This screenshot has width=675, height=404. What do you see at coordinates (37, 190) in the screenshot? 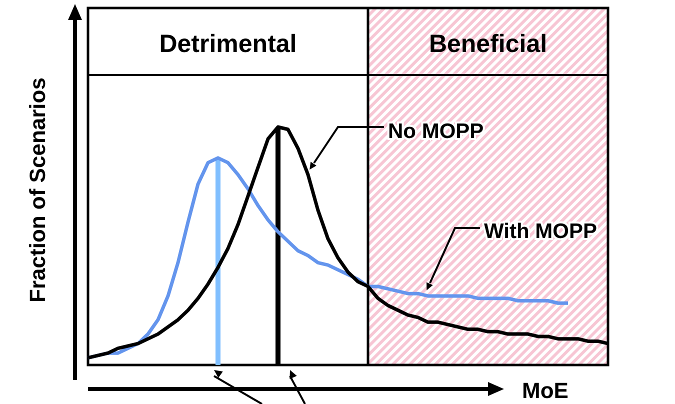
I see `y-axis-title: Fraction of Scenarios` at bounding box center [37, 190].